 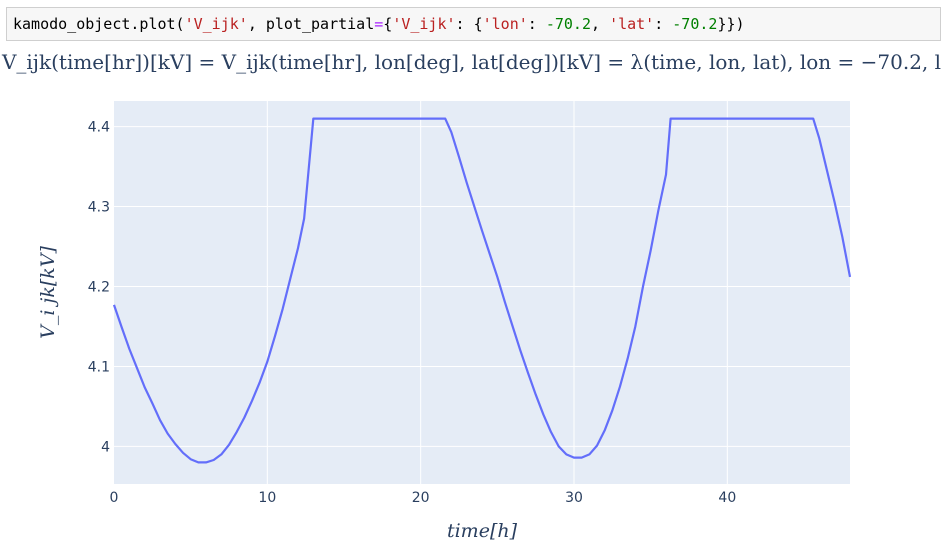 What do you see at coordinates (505, 24) in the screenshot?
I see `code-text-key2: 'lon'` at bounding box center [505, 24].